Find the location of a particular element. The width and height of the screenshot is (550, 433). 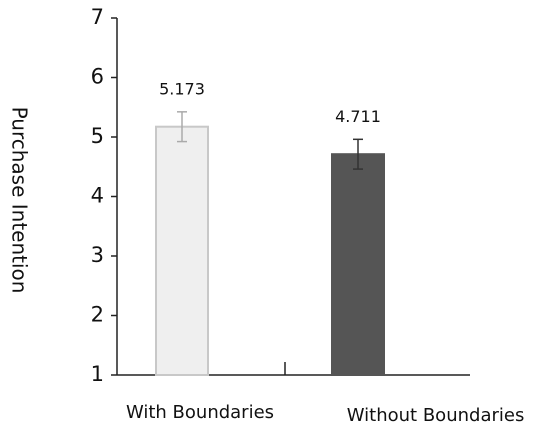

value-label: 4.711 is located at coordinates (358, 116).